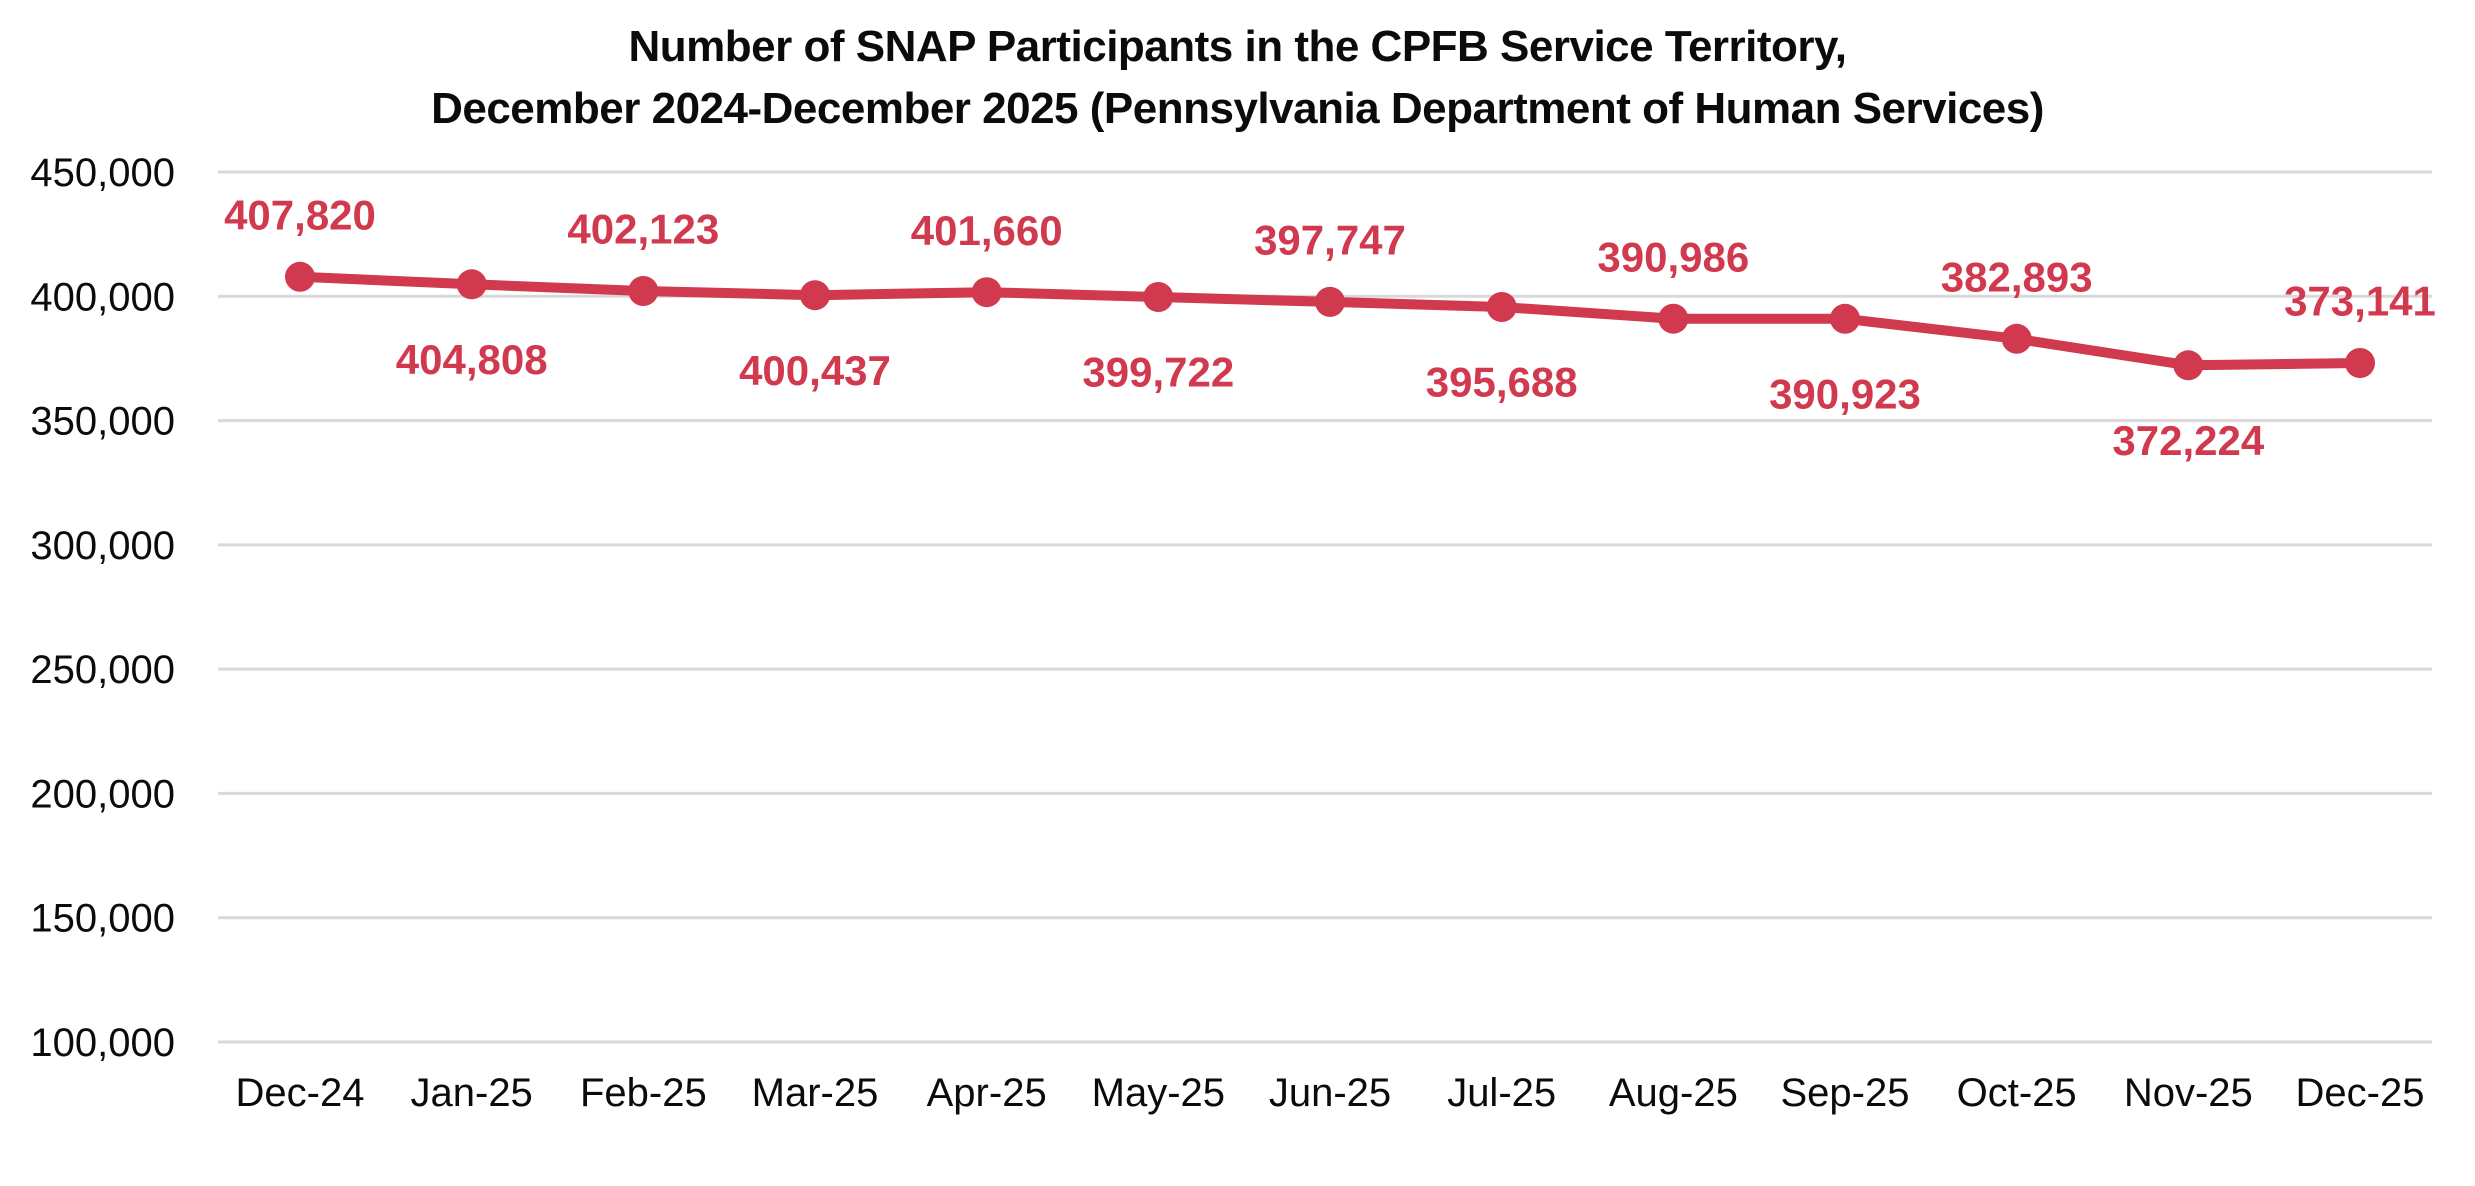 The image size is (2475, 1186). What do you see at coordinates (300, 215) in the screenshot?
I see `data-point-label: 407,820` at bounding box center [300, 215].